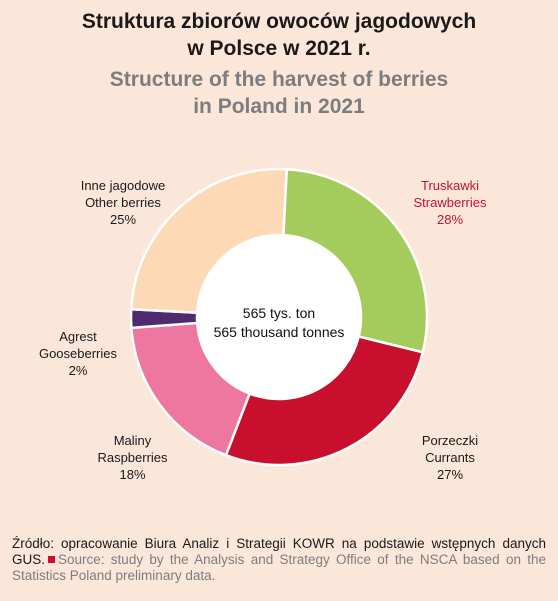 The height and width of the screenshot is (601, 558). Describe the element at coordinates (279, 106) in the screenshot. I see `title-en-line2: in Poland in 2021` at that location.